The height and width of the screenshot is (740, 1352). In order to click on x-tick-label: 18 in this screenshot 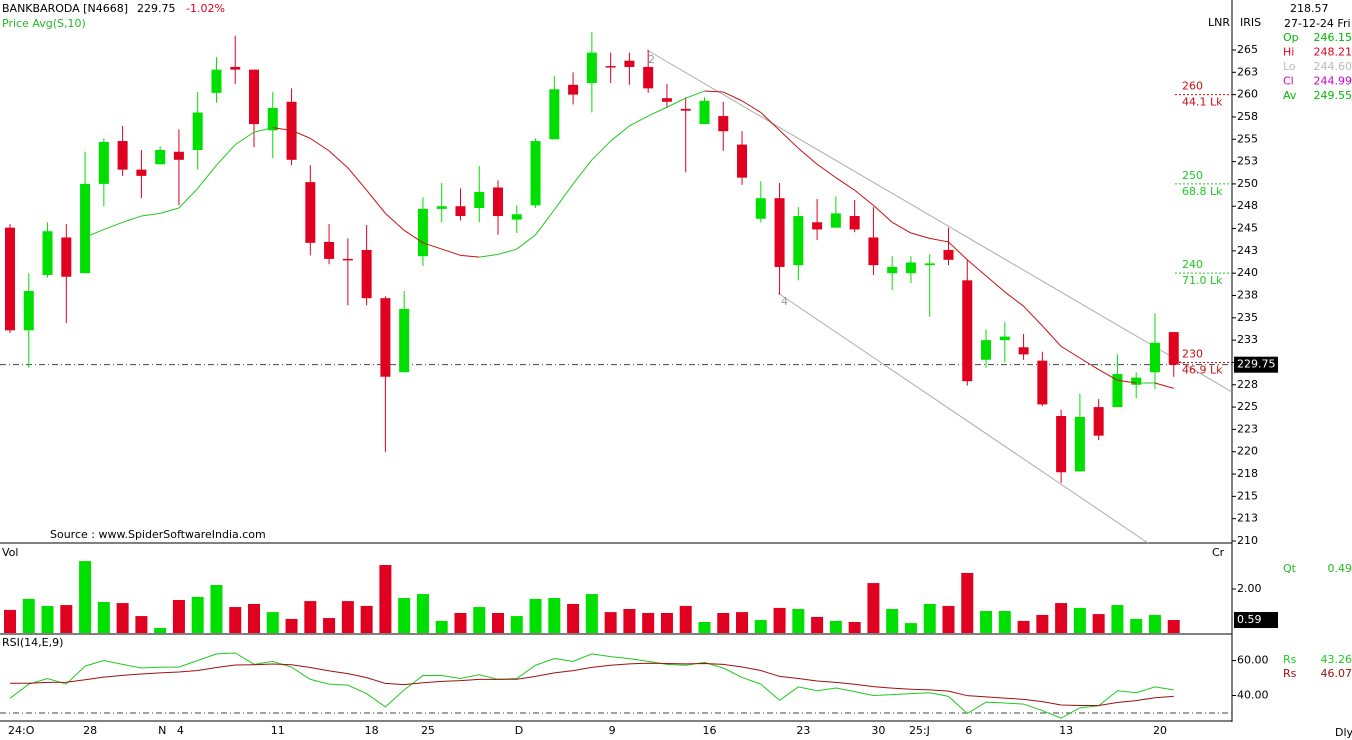, I will do `click(372, 730)`.